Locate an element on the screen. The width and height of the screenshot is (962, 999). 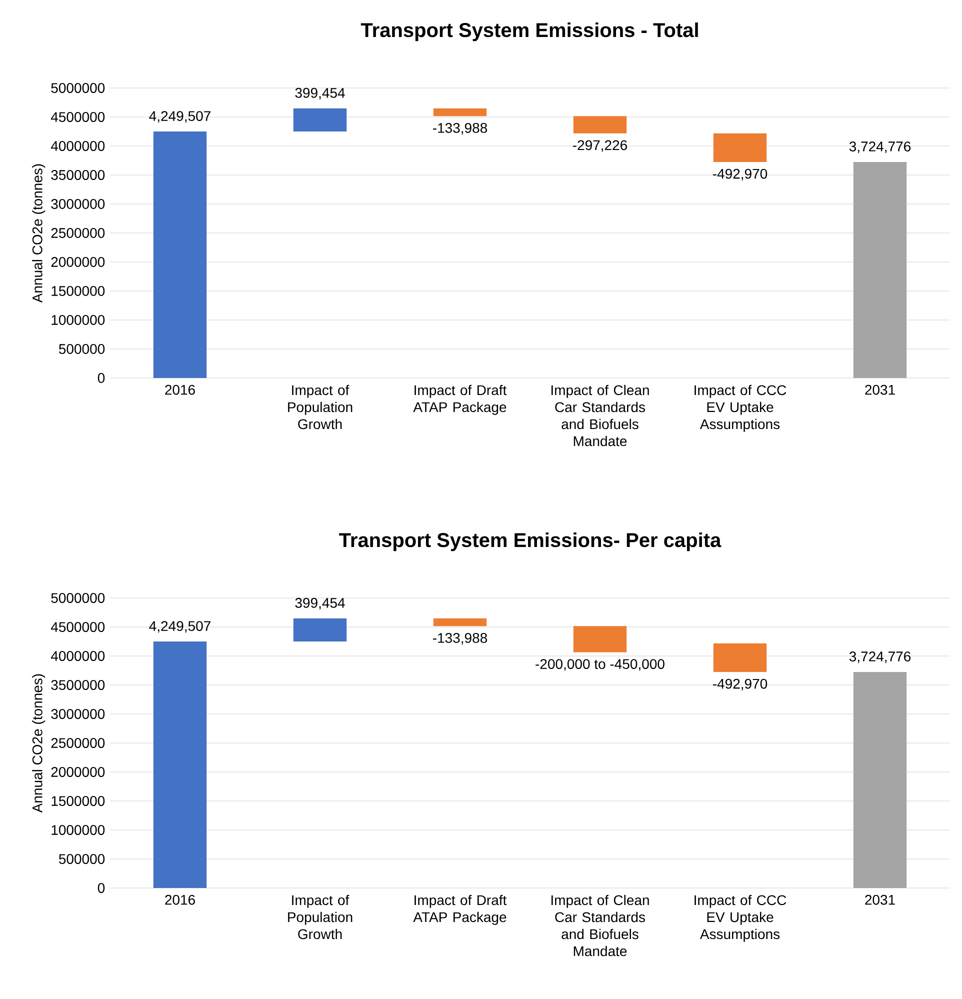
chart-title: Transport System Emissions- Per capita is located at coordinates (530, 542).